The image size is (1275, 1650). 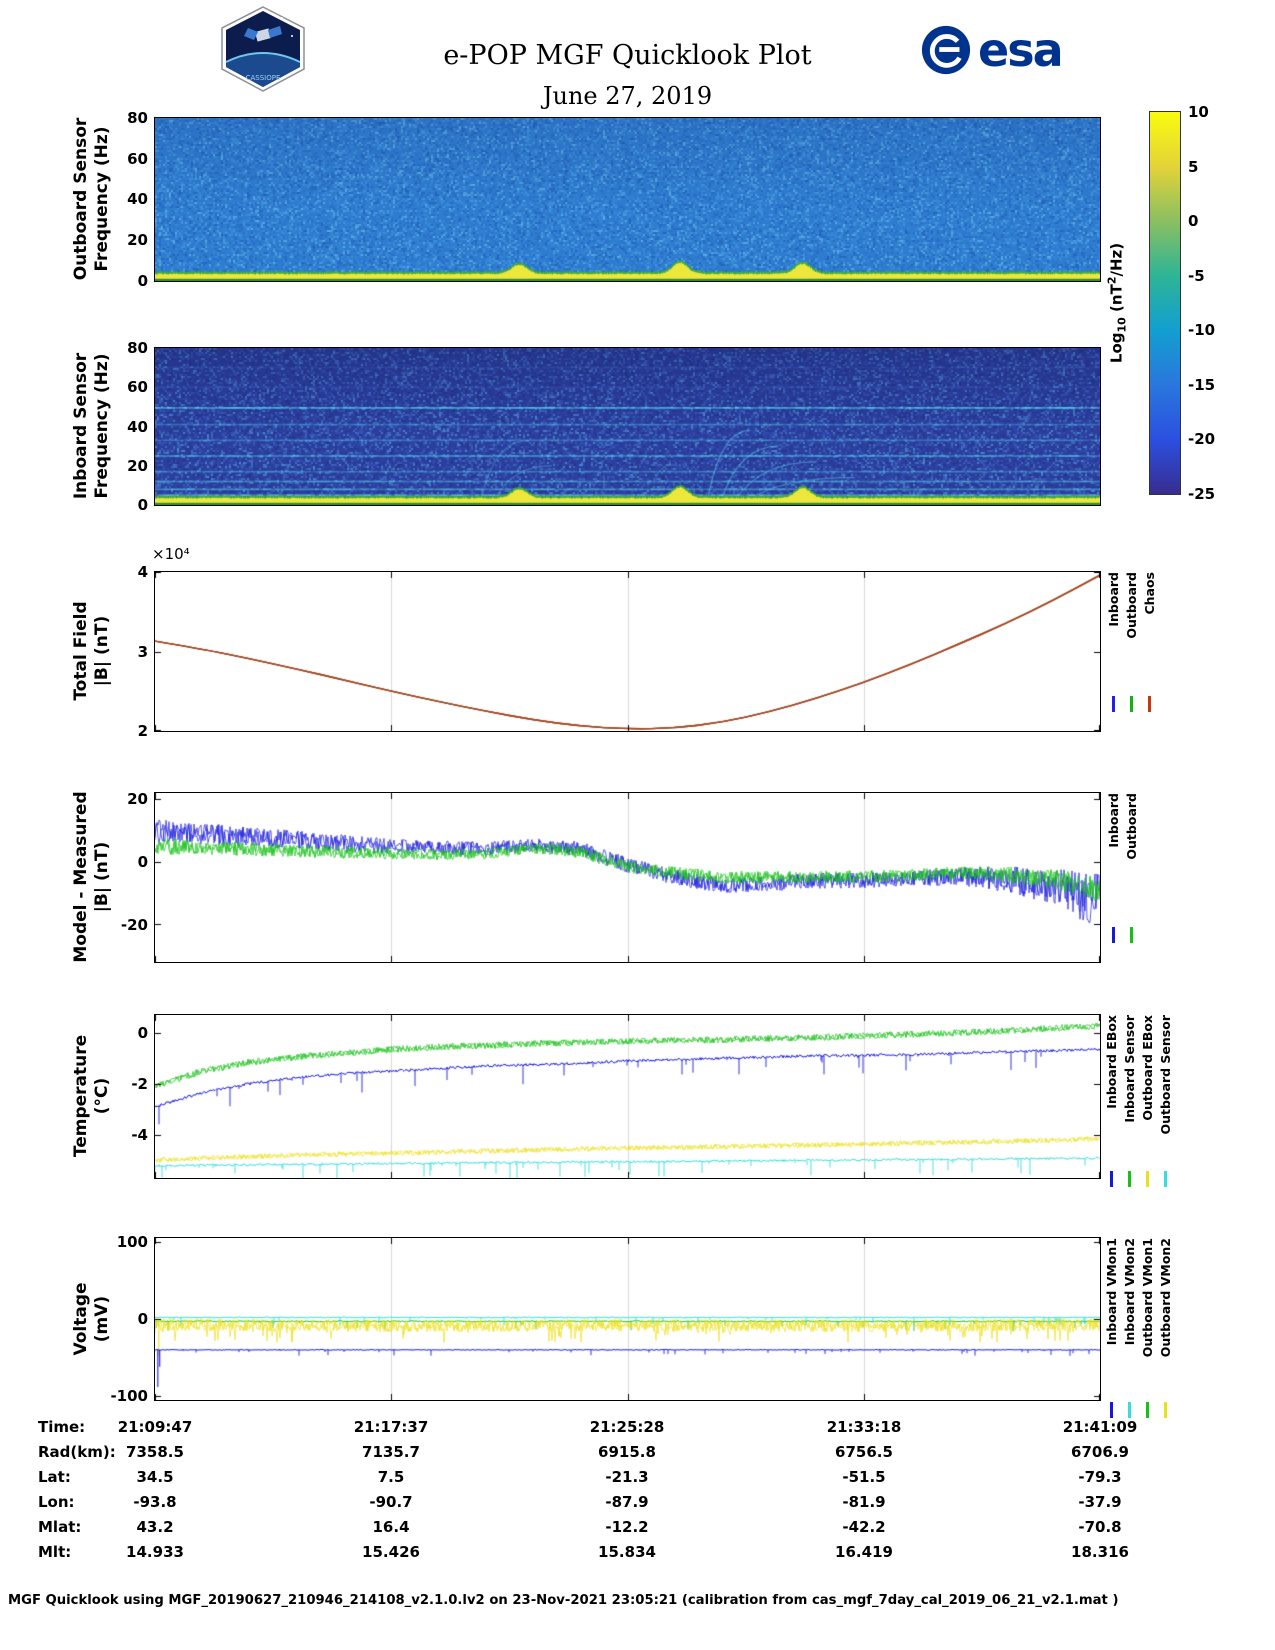 I want to click on table-cell: 6706.9, so click(x=1100, y=1452).